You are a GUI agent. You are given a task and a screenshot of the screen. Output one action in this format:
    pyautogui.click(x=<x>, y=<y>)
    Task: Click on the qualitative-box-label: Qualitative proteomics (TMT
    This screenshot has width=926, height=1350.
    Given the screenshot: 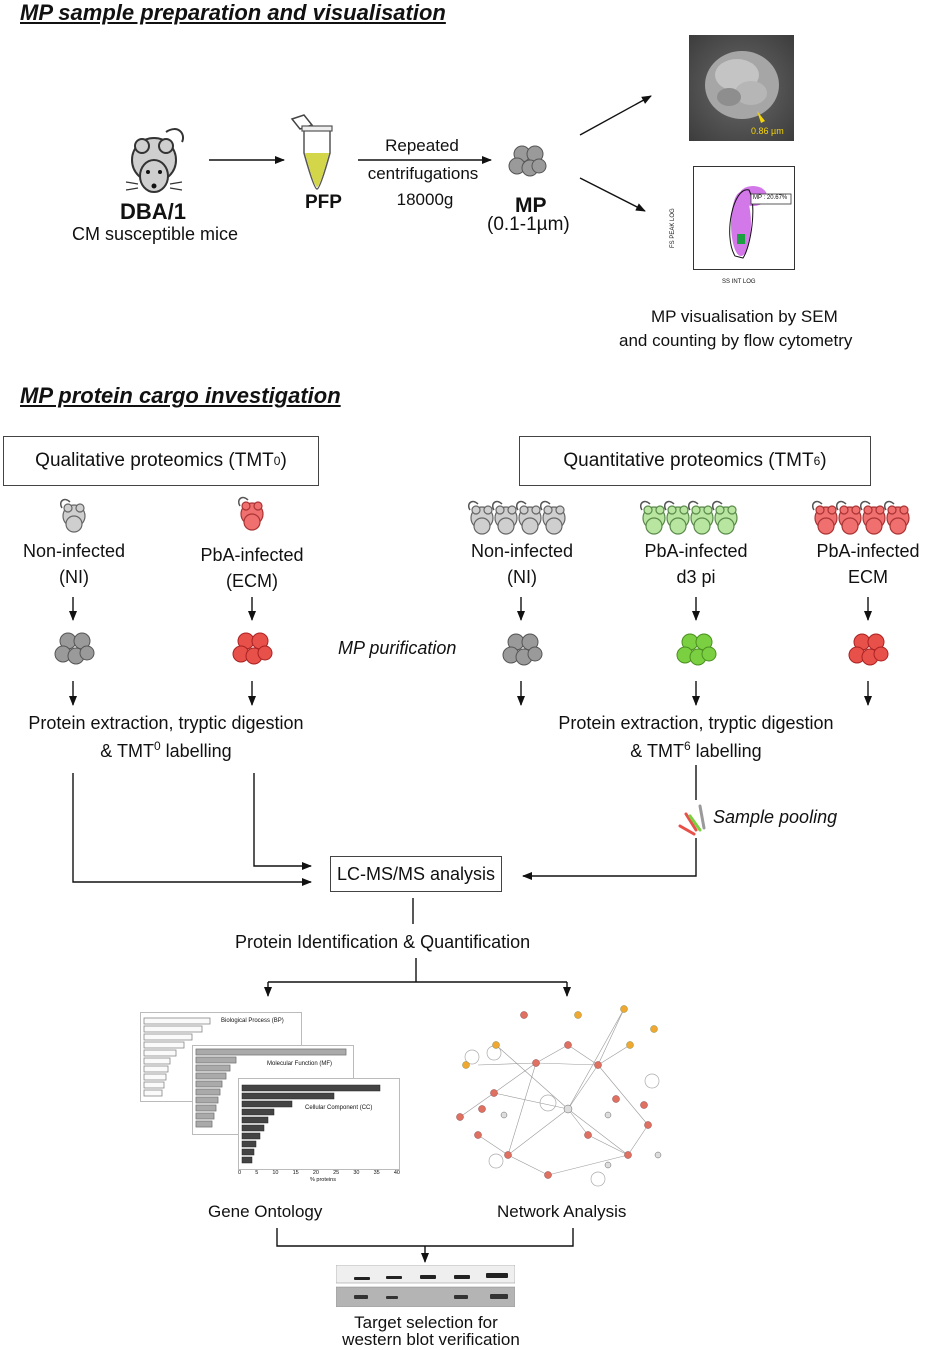 What is the action you would take?
    pyautogui.click(x=154, y=460)
    